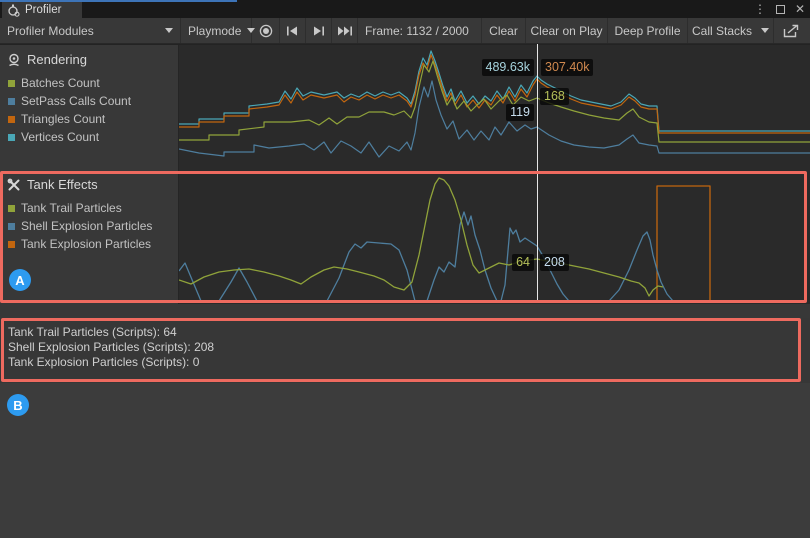 The width and height of the screenshot is (810, 538). I want to click on deep-profile-button: Deep Profile, so click(648, 30).